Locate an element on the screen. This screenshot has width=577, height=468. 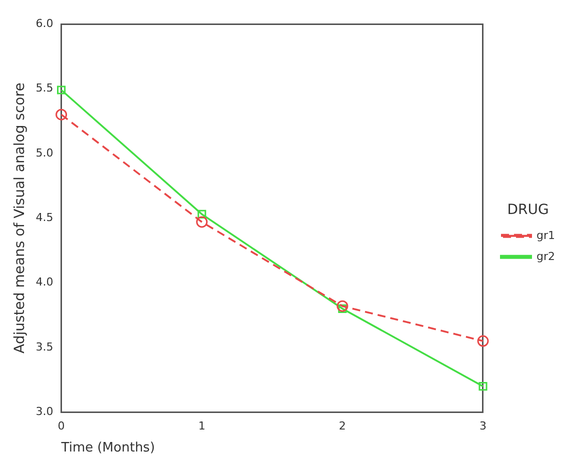
x-tick-label: 2 is located at coordinates (342, 426).